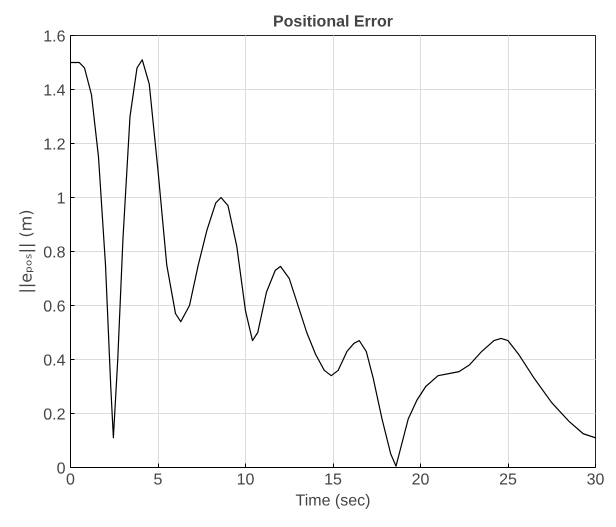 The image size is (616, 527). I want to click on y-tick-label: 1, so click(61, 199).